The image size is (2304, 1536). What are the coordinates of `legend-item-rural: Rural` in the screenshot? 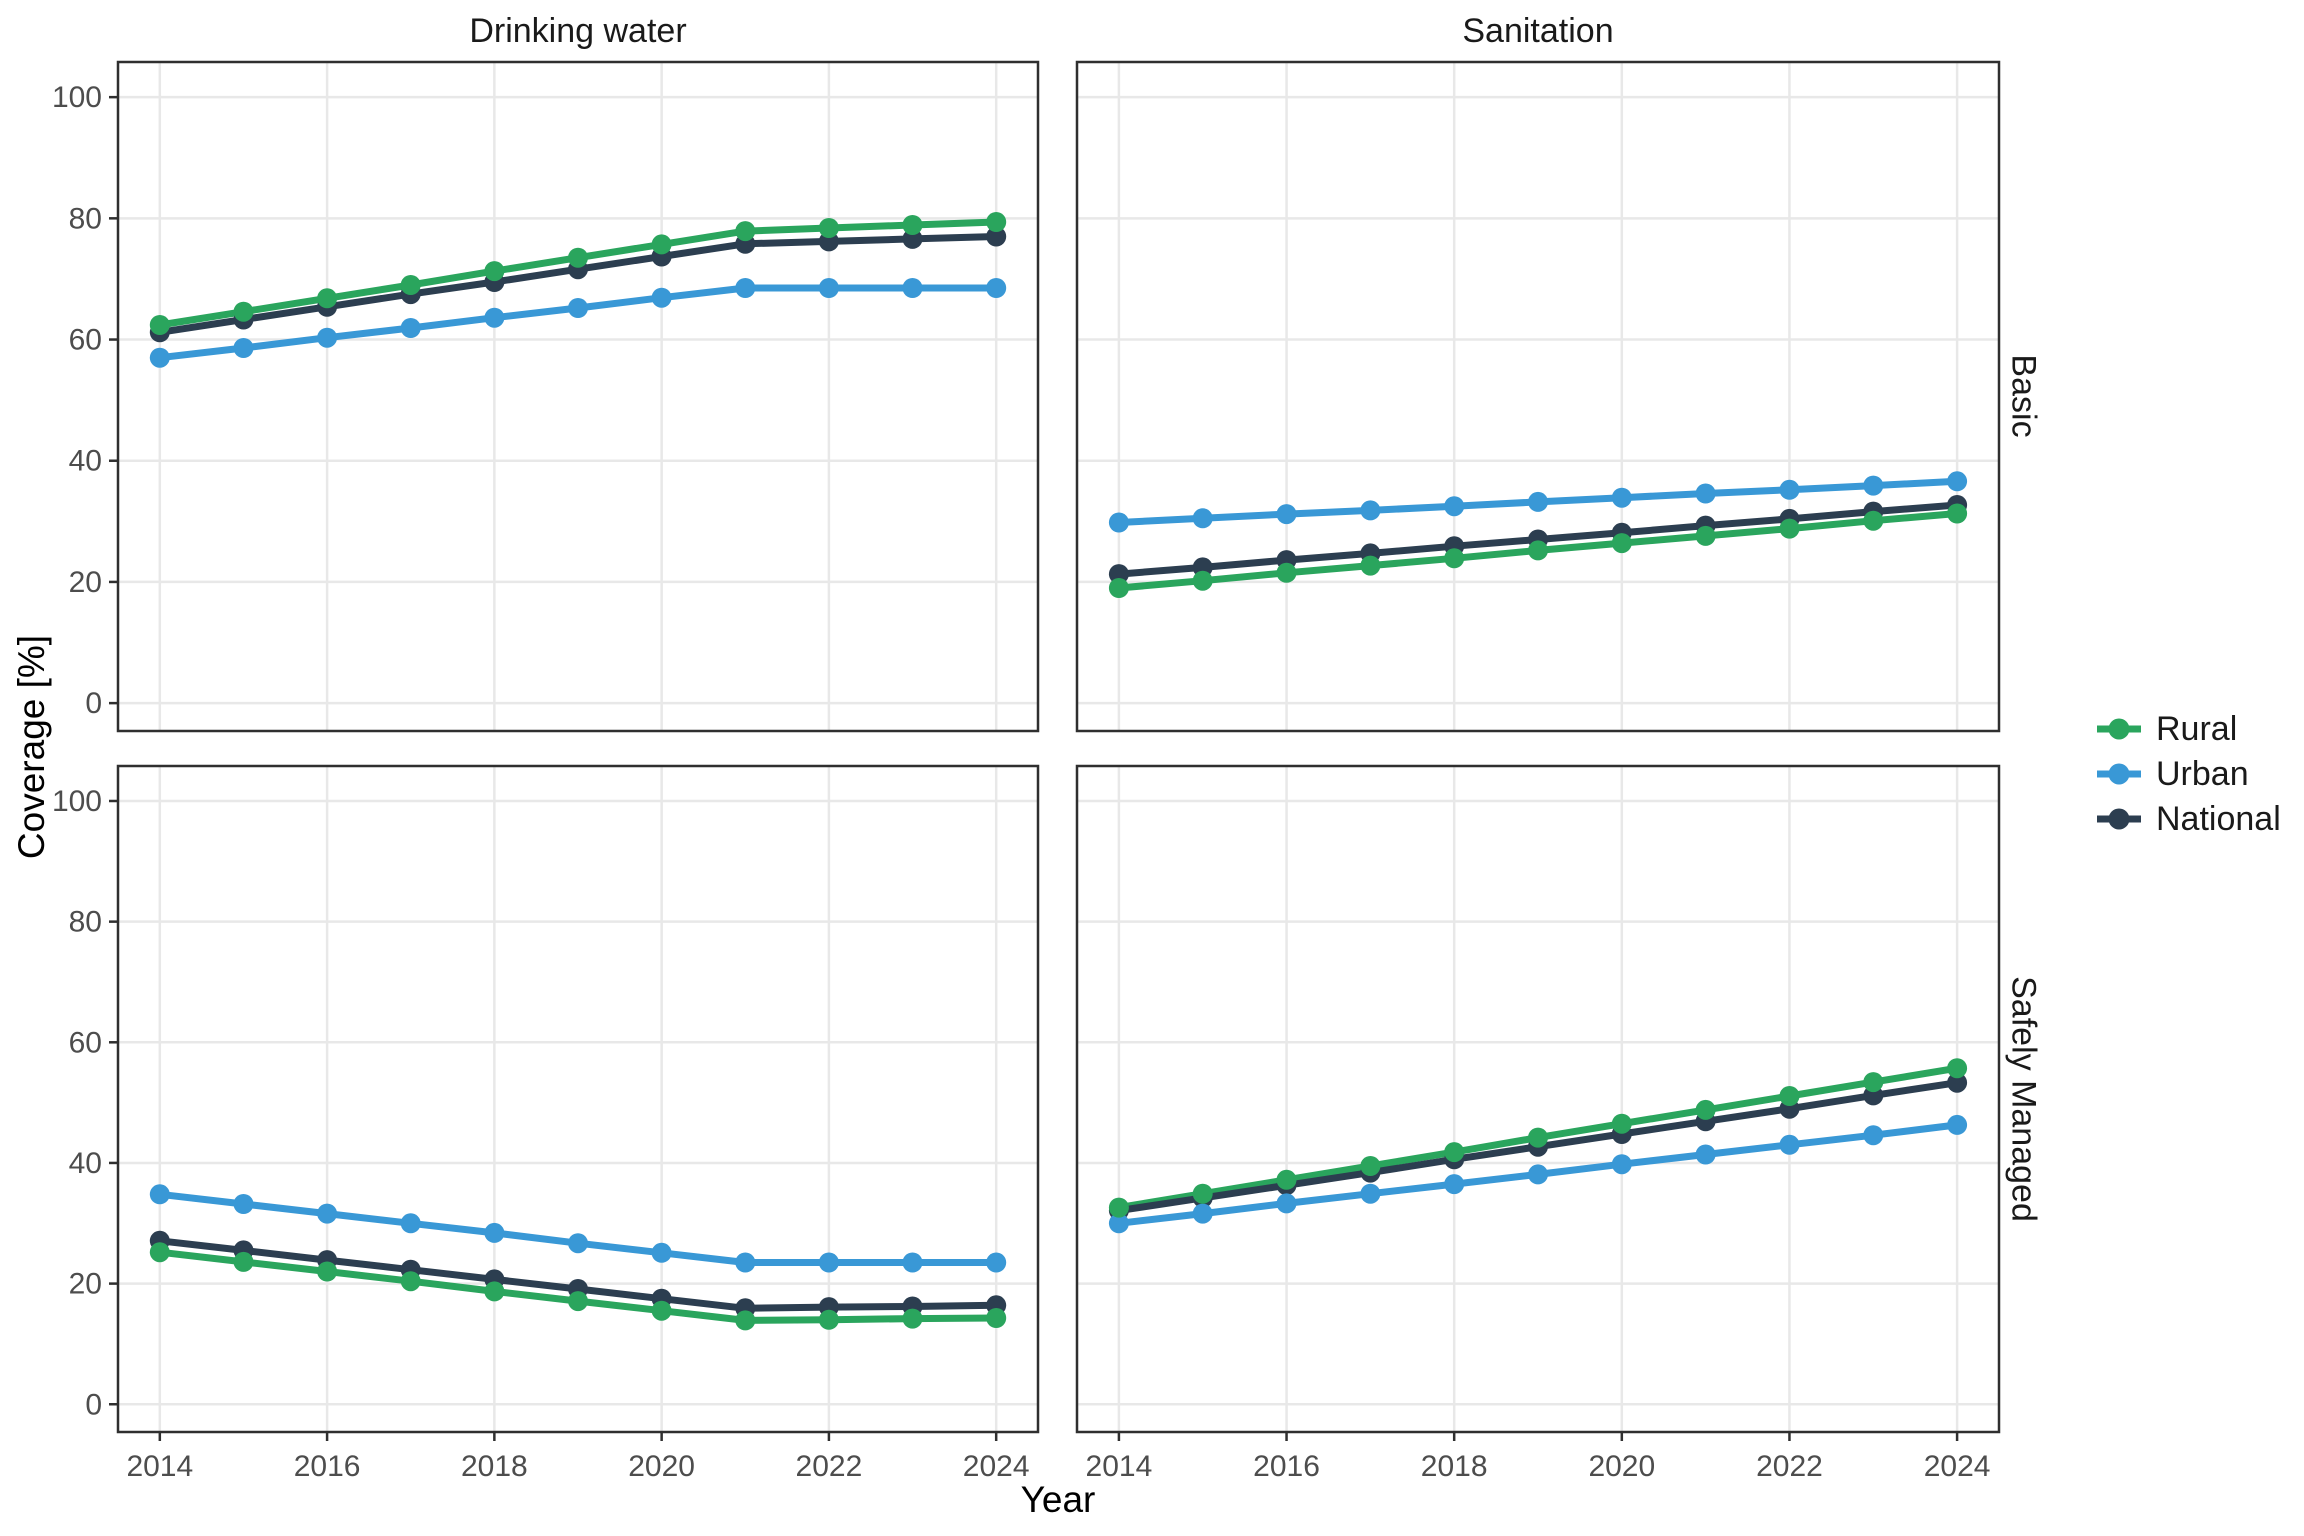 It's located at (2188, 729).